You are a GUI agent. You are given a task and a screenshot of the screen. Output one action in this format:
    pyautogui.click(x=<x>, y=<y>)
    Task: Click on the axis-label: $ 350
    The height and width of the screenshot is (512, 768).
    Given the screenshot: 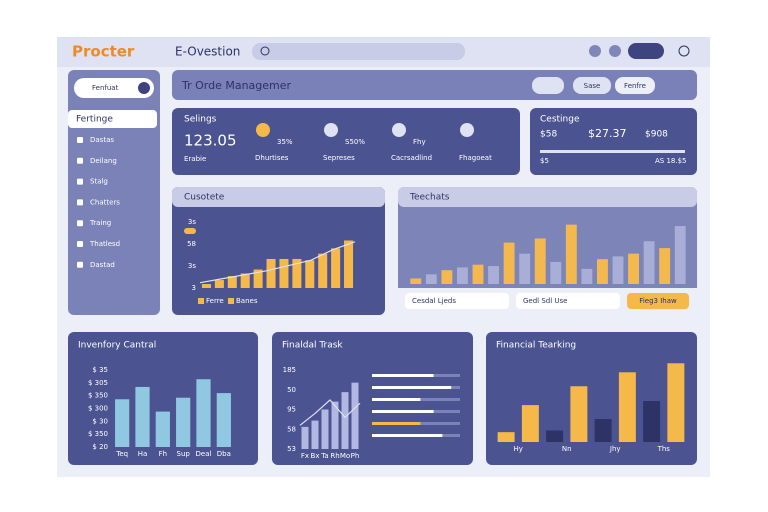 What is the action you would take?
    pyautogui.click(x=98, y=396)
    